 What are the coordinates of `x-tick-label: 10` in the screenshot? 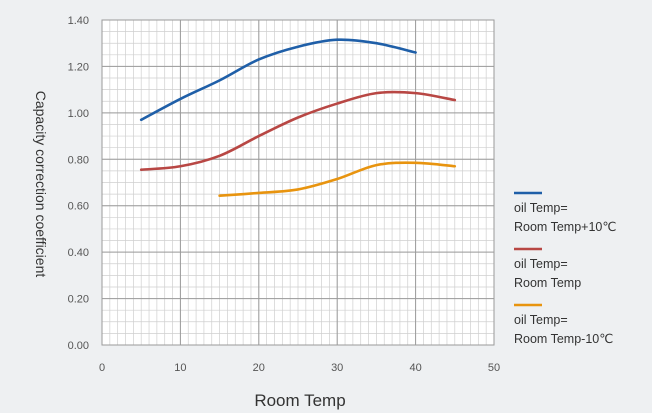 It's located at (180, 368).